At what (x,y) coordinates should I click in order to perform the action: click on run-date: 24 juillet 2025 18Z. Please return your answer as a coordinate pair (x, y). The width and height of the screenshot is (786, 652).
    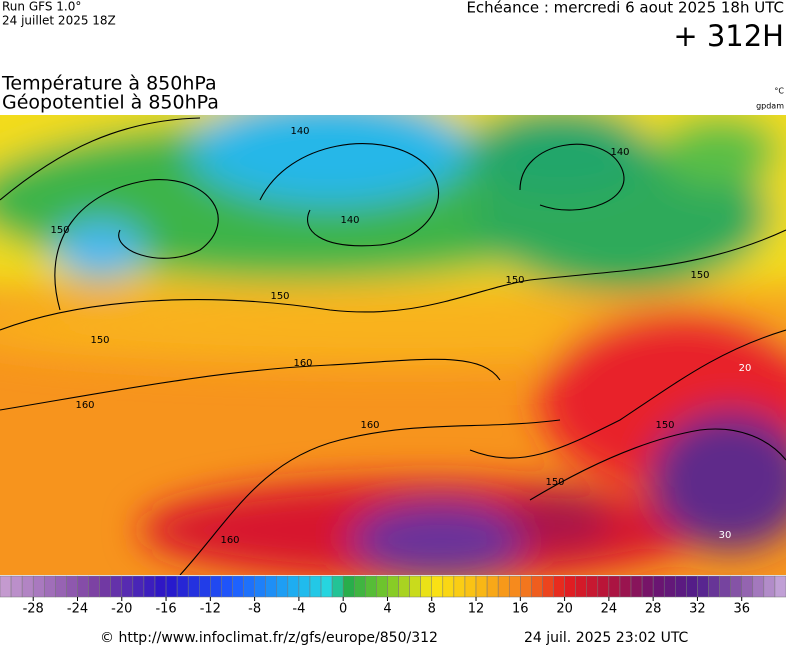
    Looking at the image, I should click on (59, 21).